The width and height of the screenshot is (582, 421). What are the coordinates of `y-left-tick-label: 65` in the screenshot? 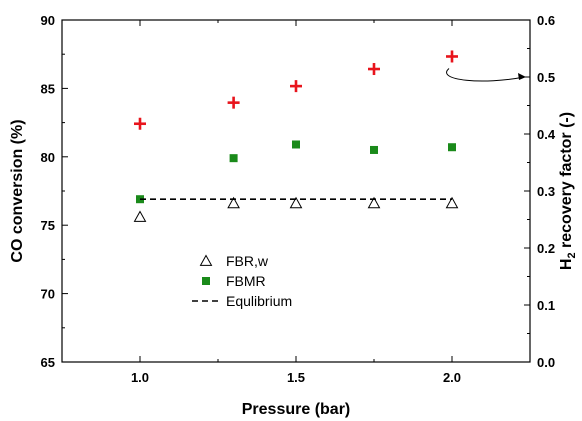 It's located at (48, 362).